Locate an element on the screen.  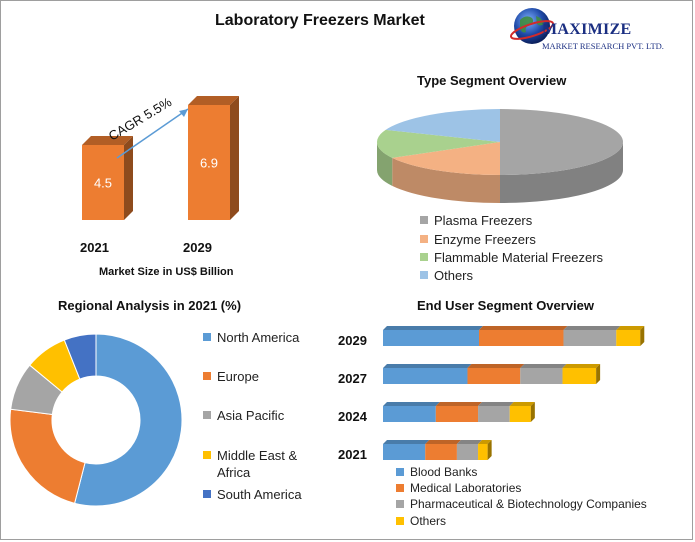
cagr-label: CAGR 5.5% is located at coordinates (140, 119).